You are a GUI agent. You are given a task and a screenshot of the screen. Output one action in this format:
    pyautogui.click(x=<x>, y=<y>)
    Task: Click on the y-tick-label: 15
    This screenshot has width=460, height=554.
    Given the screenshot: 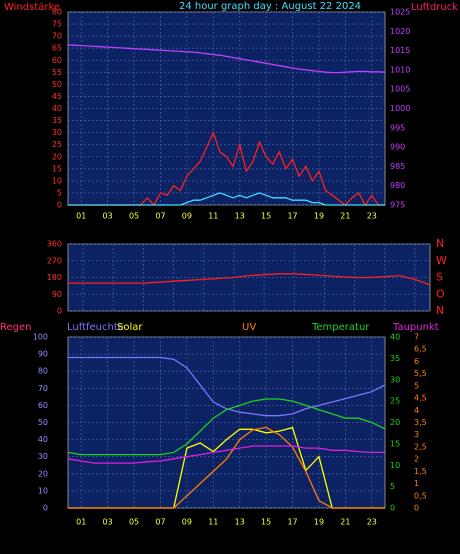 What is the action you would take?
    pyautogui.click(x=57, y=168)
    